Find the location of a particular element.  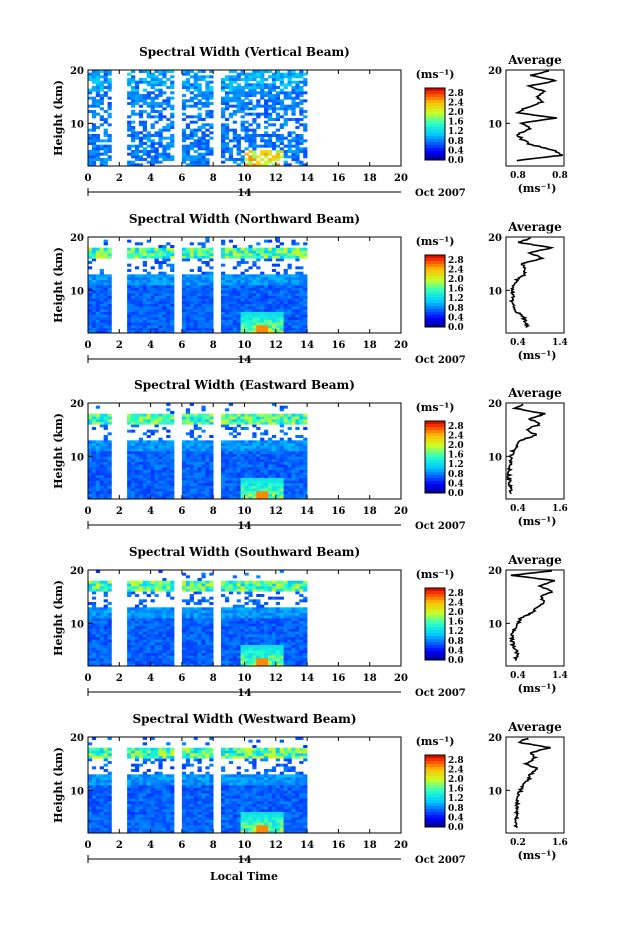

profile-x-tick-label: 0.8 is located at coordinates (560, 176).